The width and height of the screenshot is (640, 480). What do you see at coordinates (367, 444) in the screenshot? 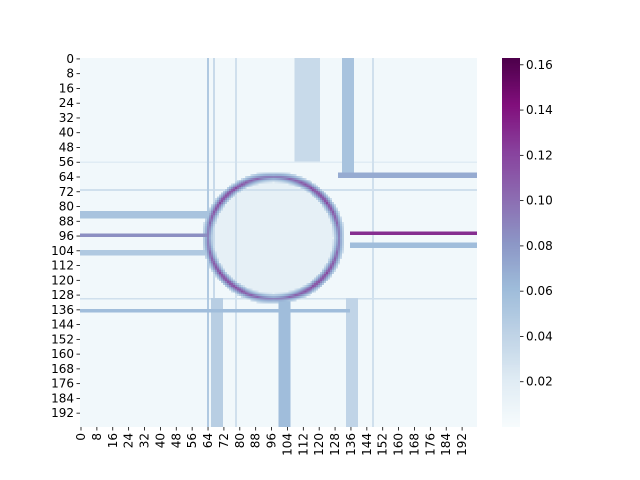
I see `x-tick-label: 144` at bounding box center [367, 444].